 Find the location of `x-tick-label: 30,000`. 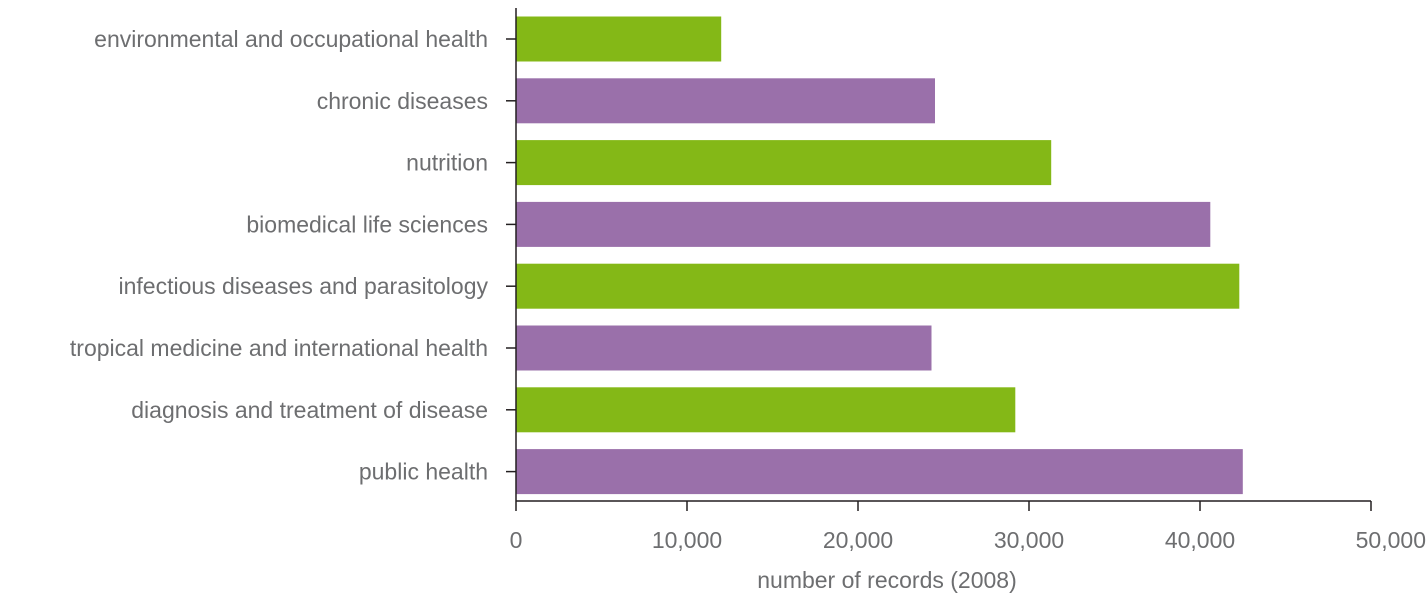

x-tick-label: 30,000 is located at coordinates (1029, 540).